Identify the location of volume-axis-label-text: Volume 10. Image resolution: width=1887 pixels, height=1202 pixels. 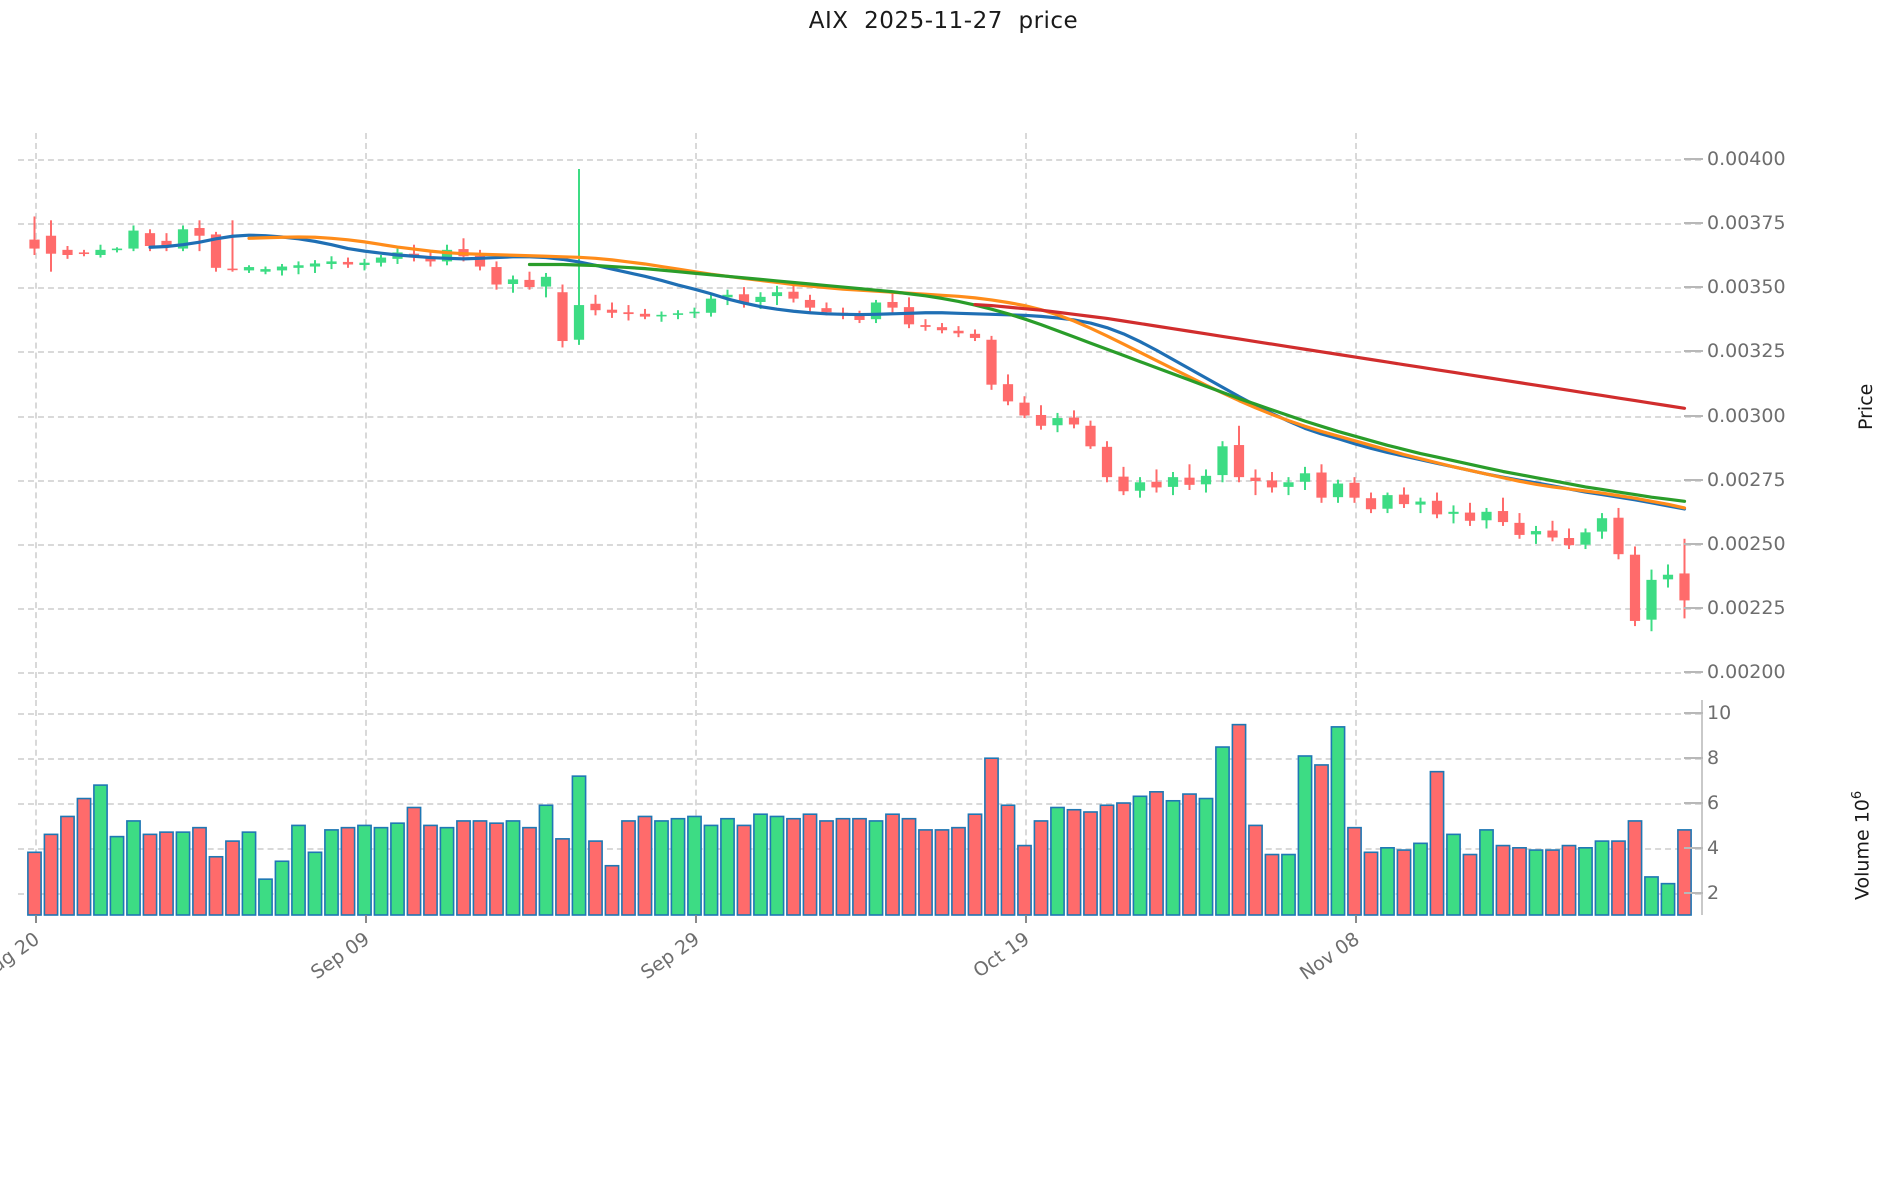
(1862, 849).